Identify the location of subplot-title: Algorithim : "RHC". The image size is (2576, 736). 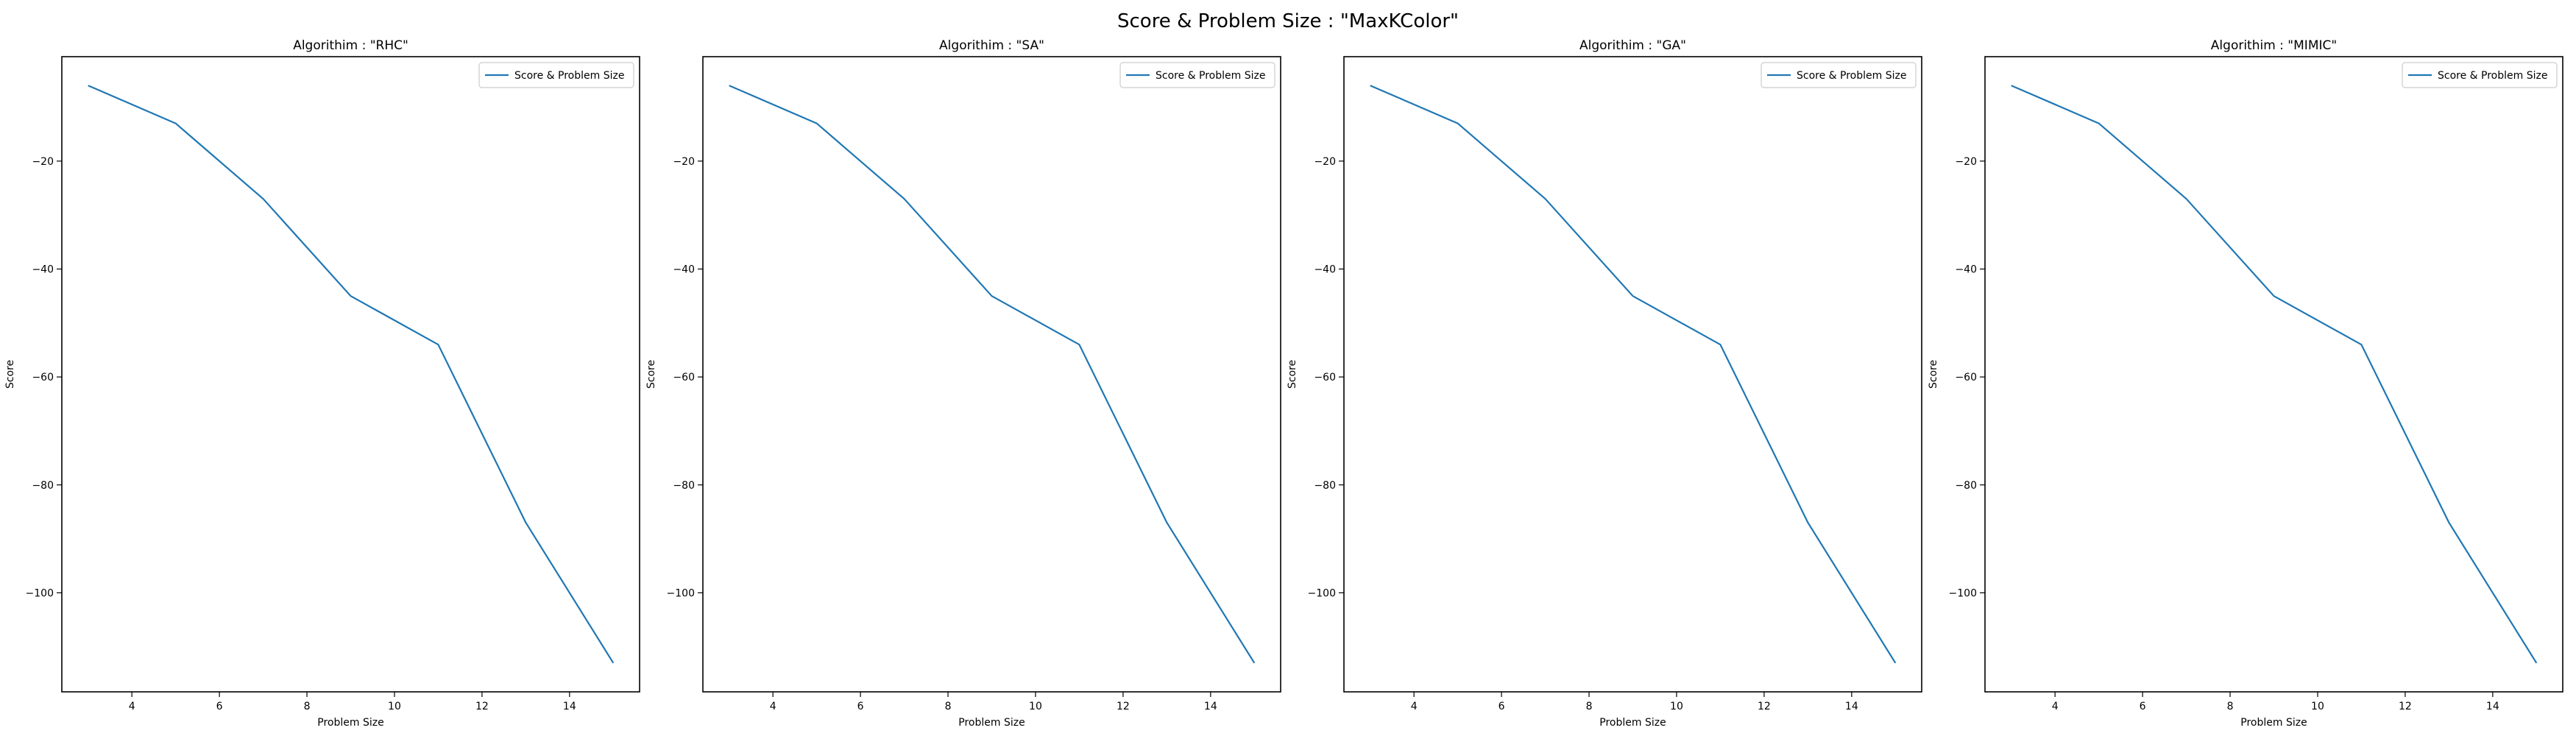
(350, 45).